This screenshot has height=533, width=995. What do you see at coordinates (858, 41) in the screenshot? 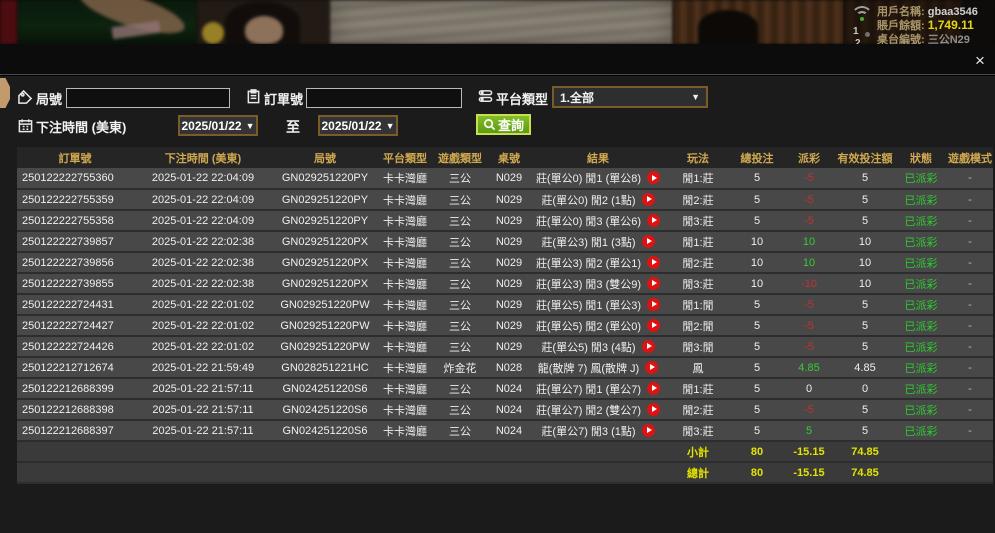
I see `list-marker-2: 2` at bounding box center [858, 41].